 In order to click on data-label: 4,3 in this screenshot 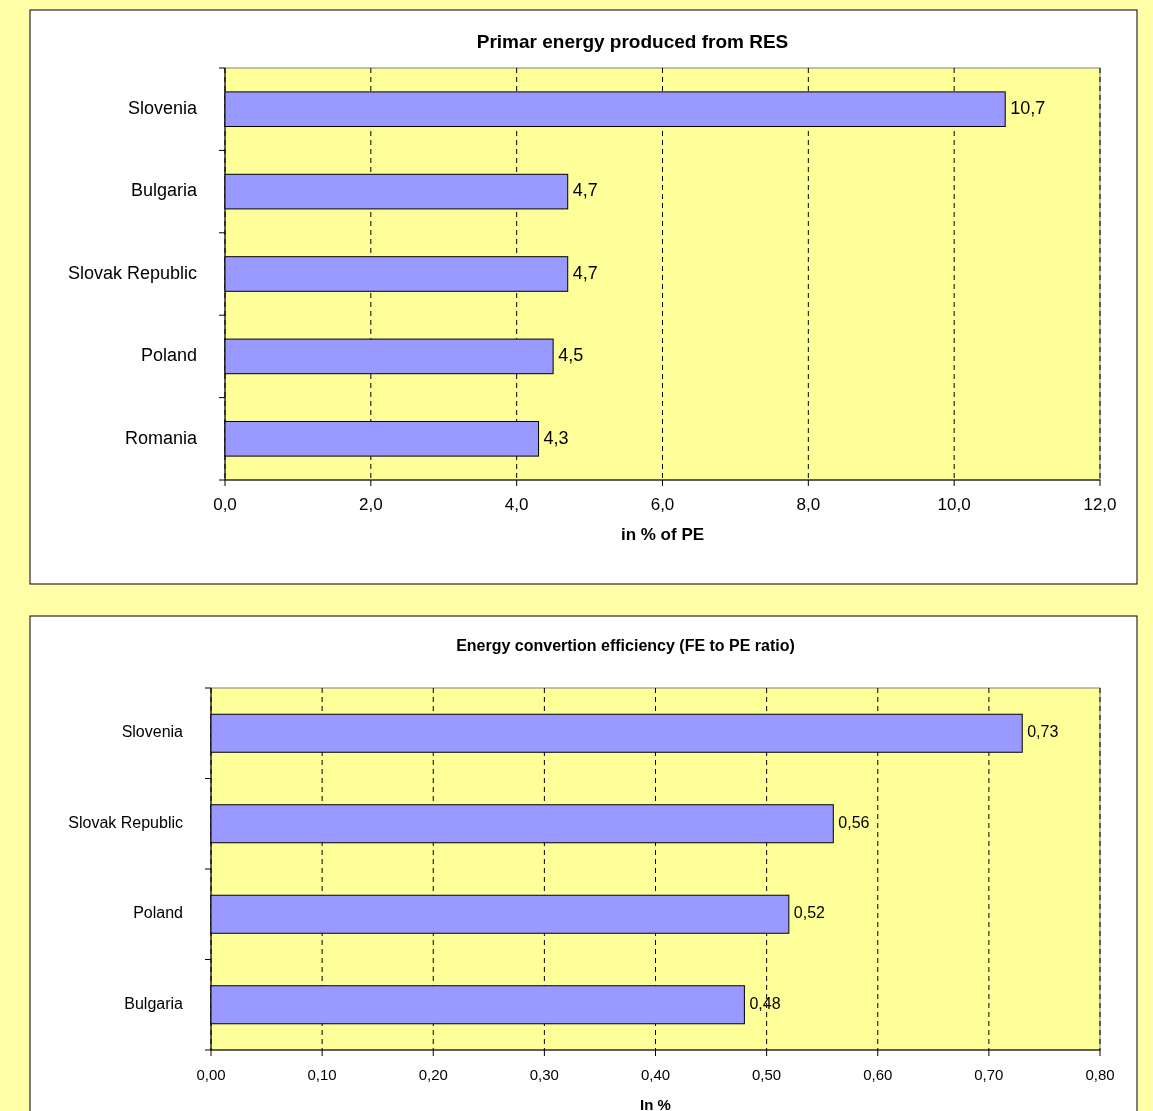, I will do `click(556, 437)`.